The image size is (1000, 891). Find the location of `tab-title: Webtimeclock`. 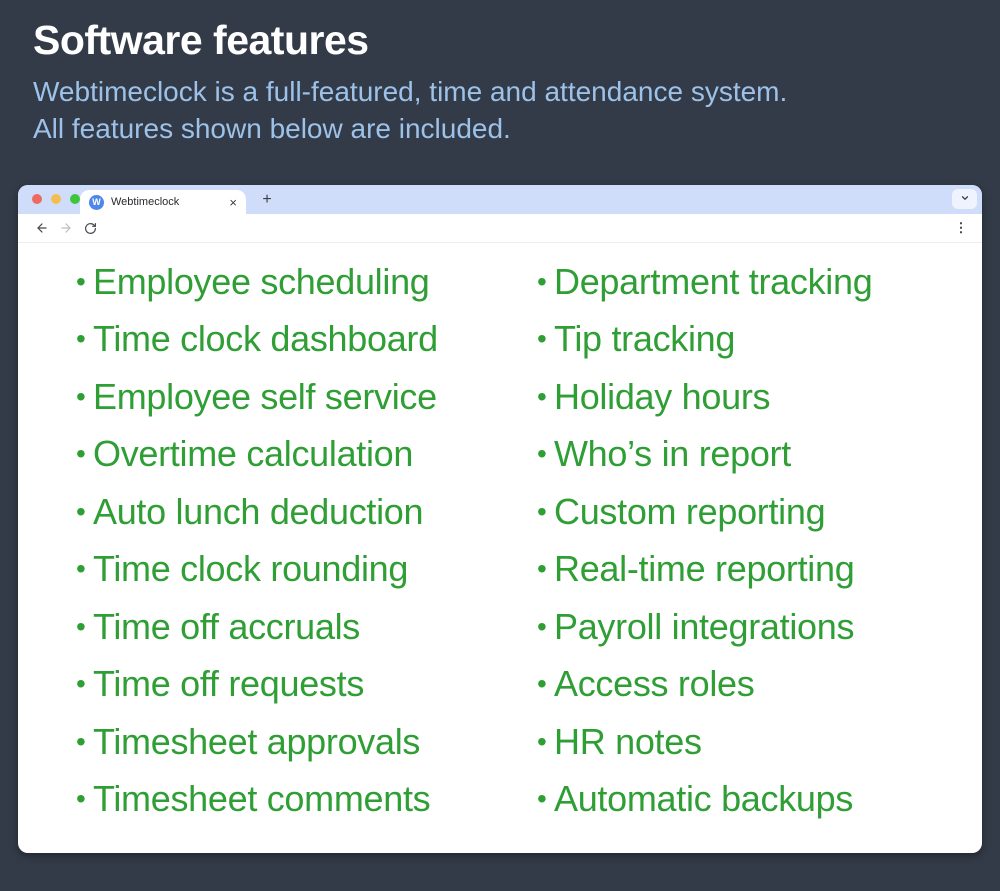

tab-title: Webtimeclock is located at coordinates (145, 202).